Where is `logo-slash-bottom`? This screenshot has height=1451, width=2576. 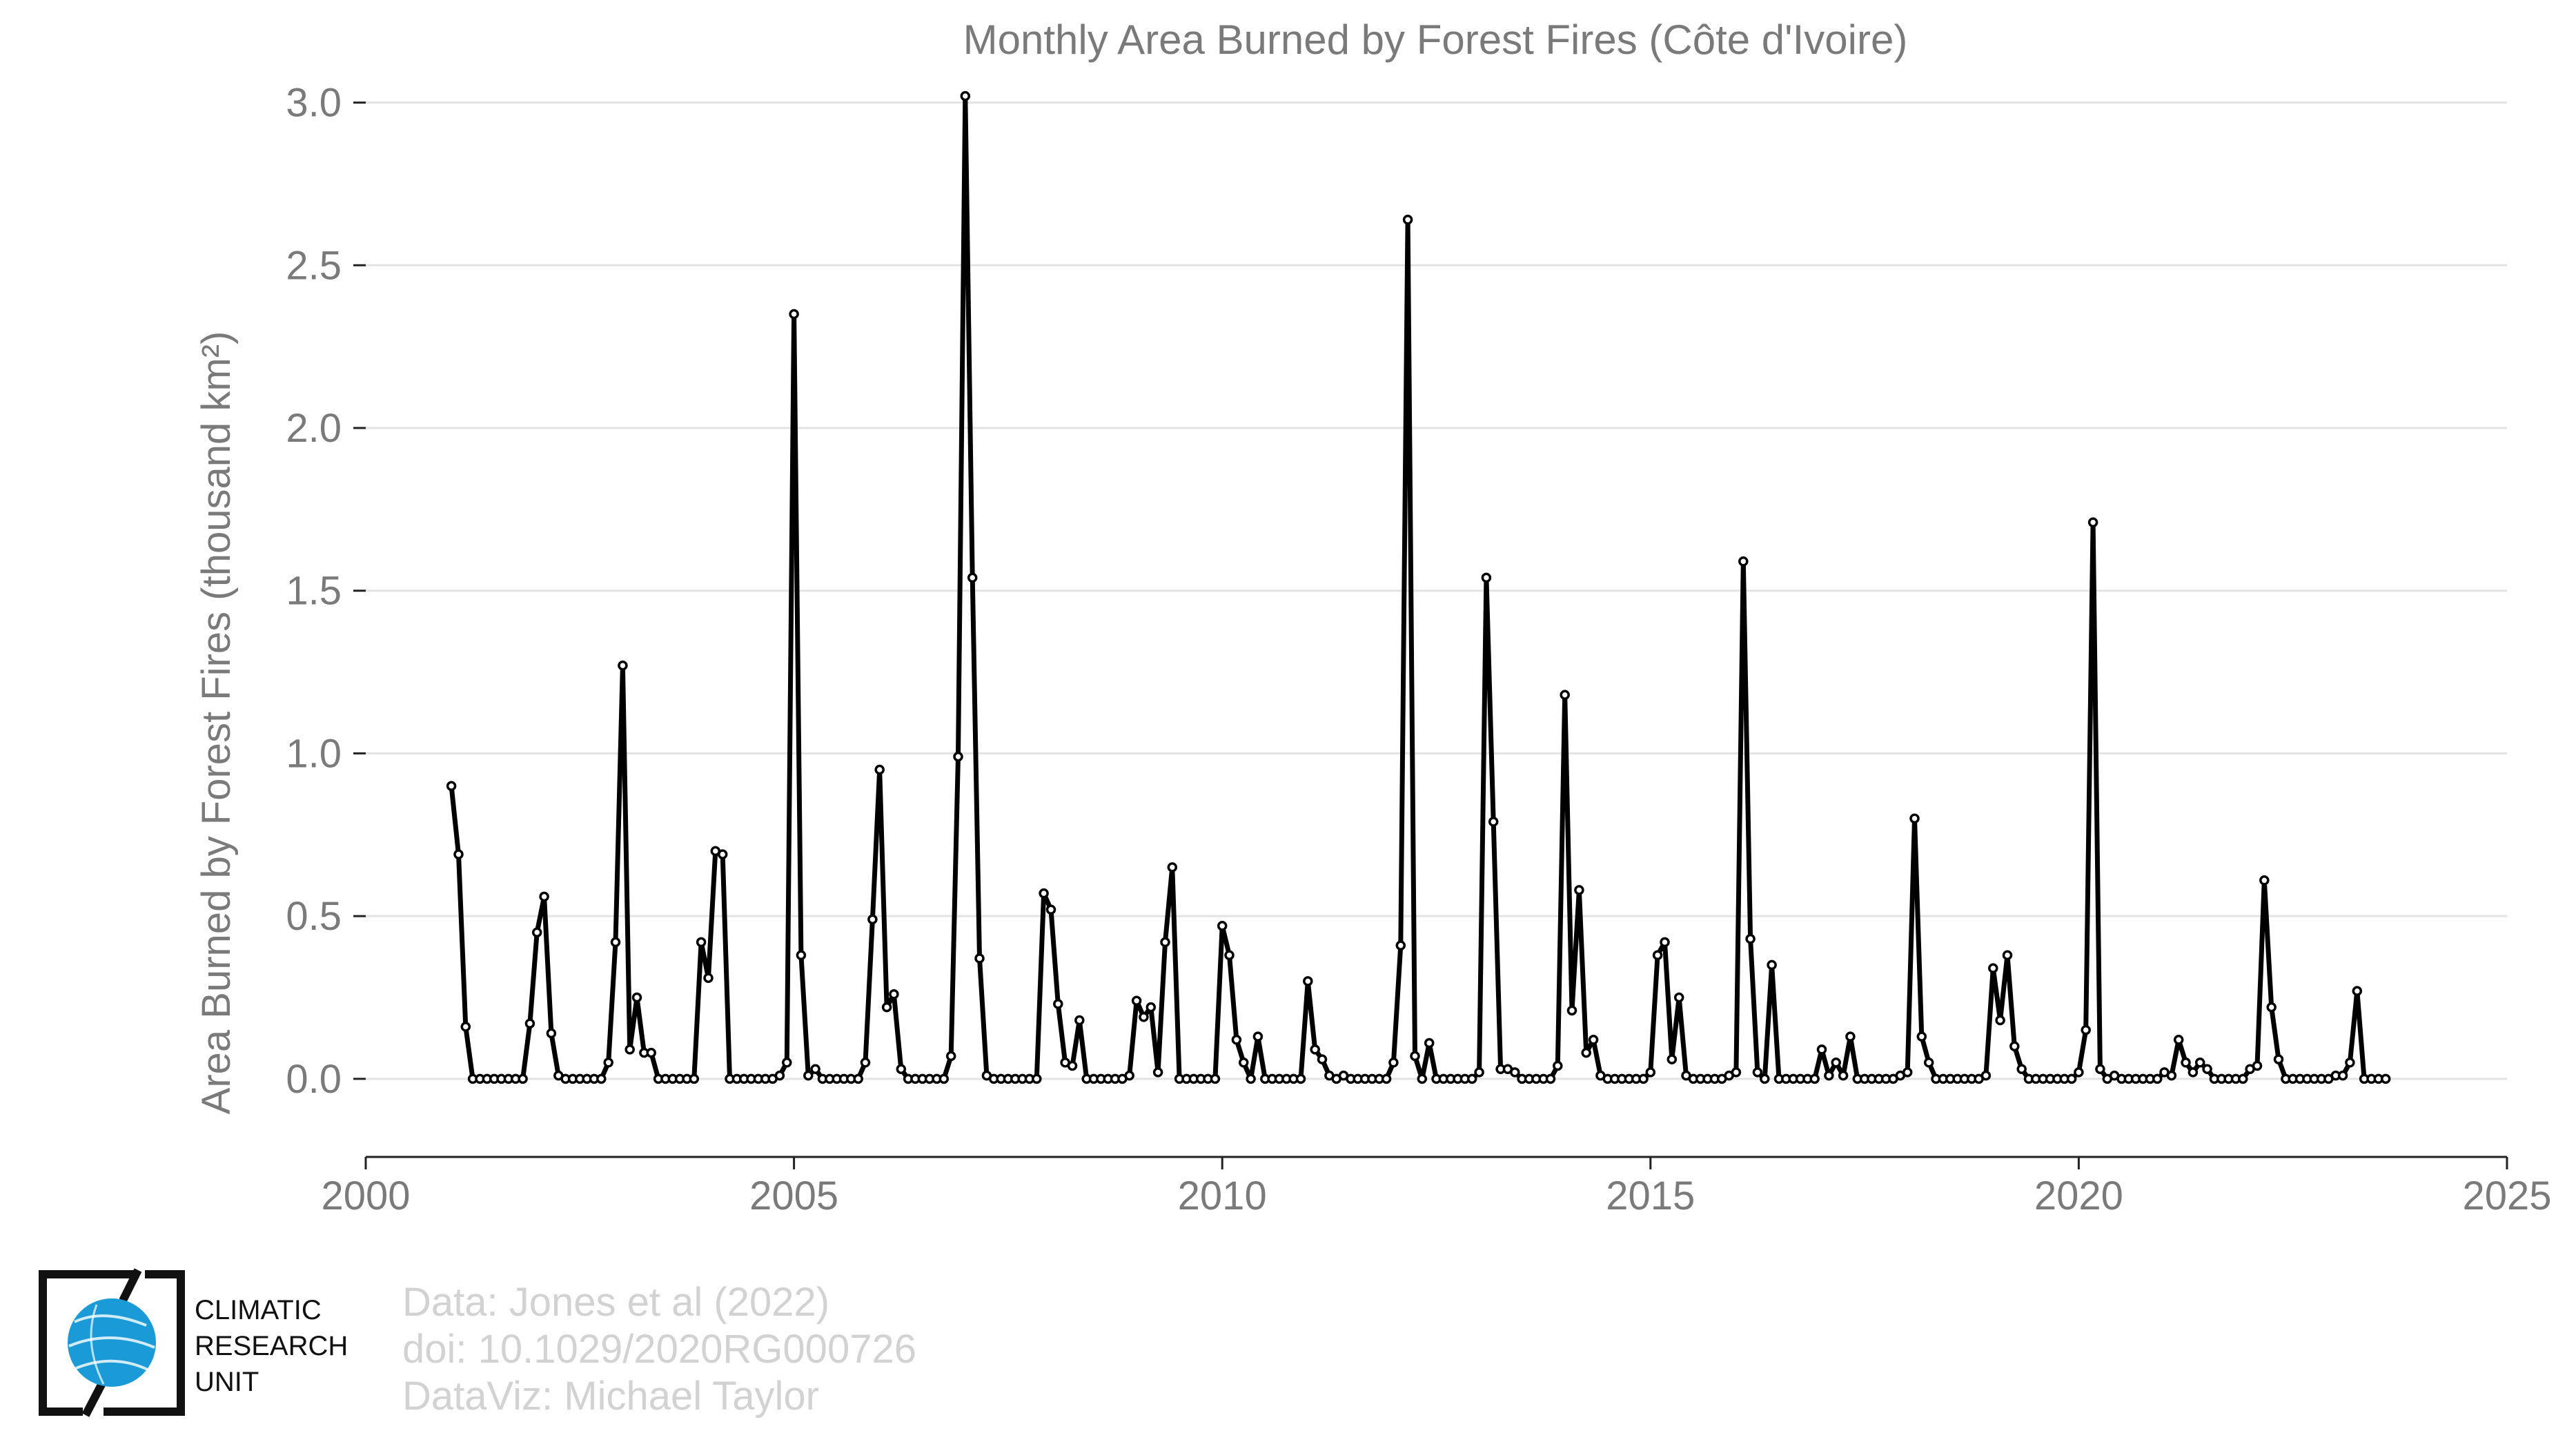 logo-slash-bottom is located at coordinates (93, 1399).